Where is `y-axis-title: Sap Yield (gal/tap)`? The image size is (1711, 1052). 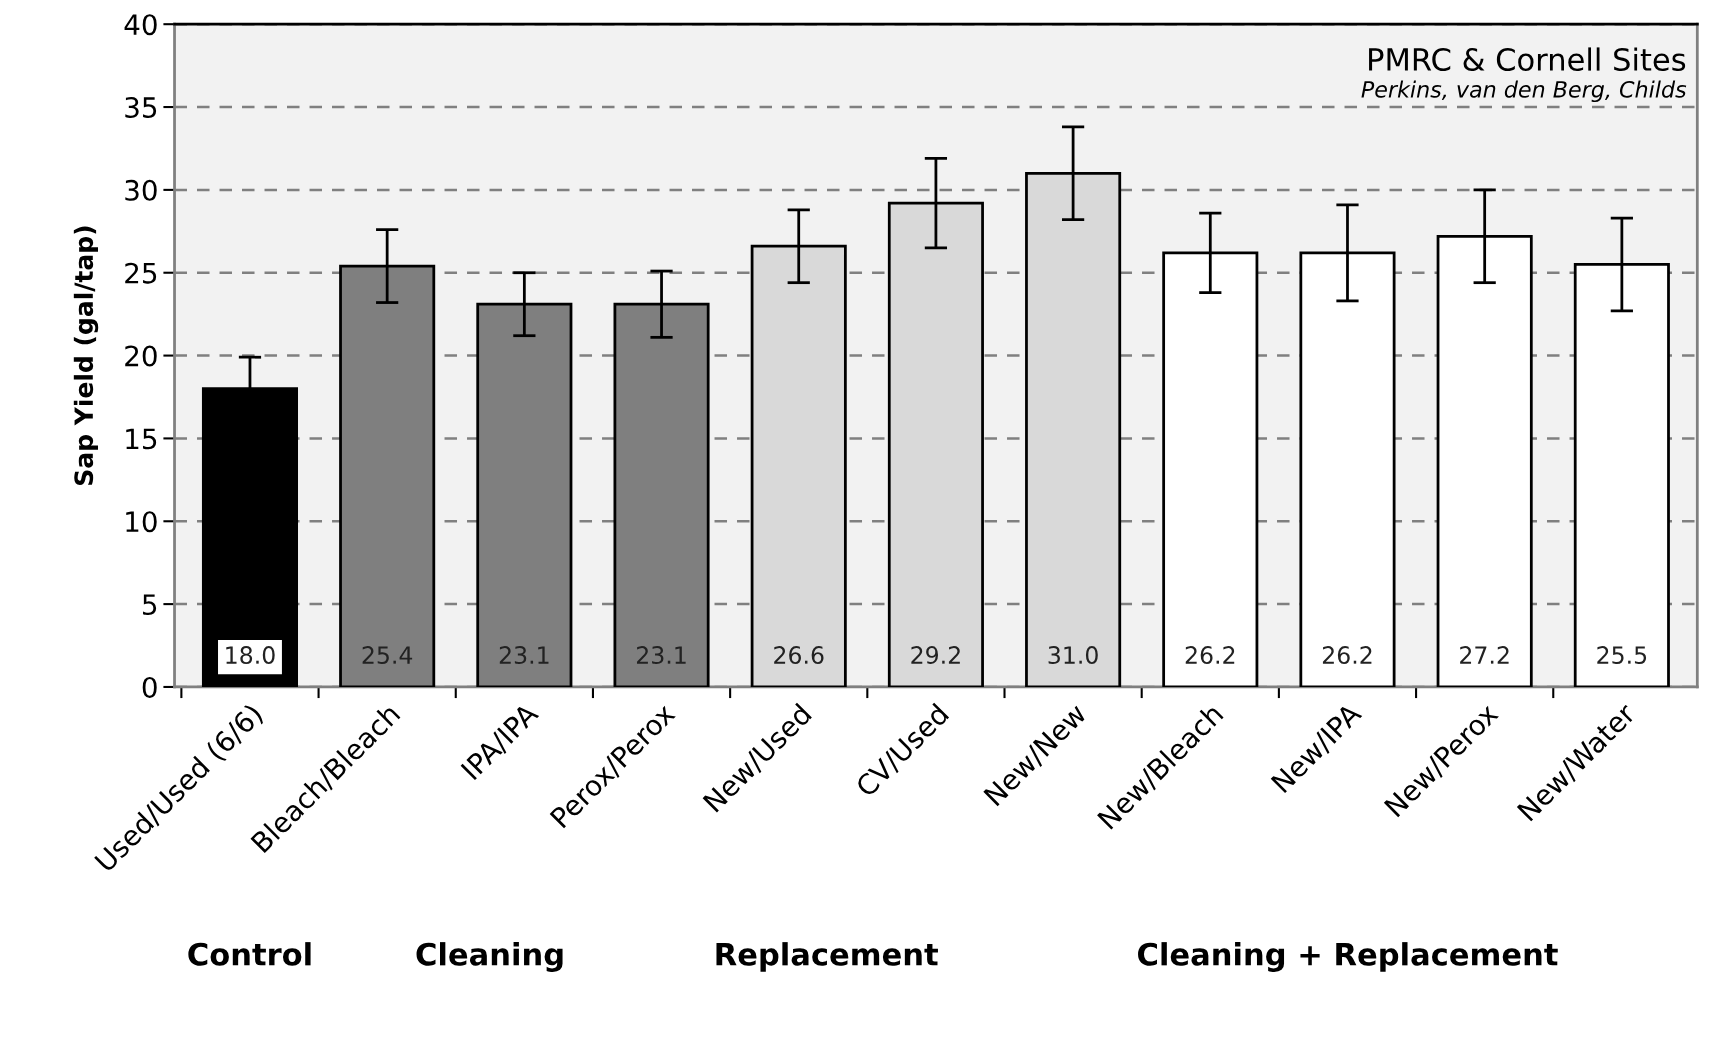 y-axis-title: Sap Yield (gal/tap) is located at coordinates (86, 355).